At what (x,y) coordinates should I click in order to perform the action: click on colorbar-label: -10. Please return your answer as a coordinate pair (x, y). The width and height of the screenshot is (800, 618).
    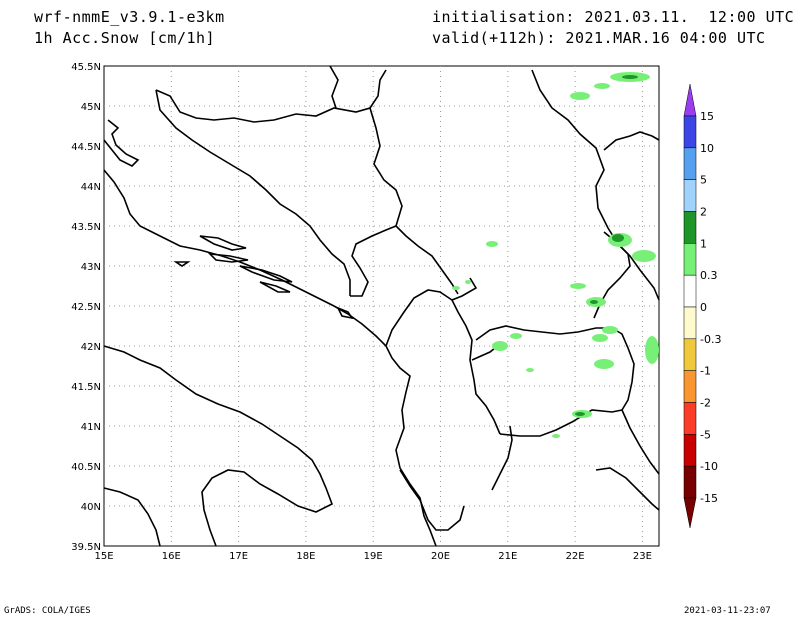
    Looking at the image, I should click on (709, 466).